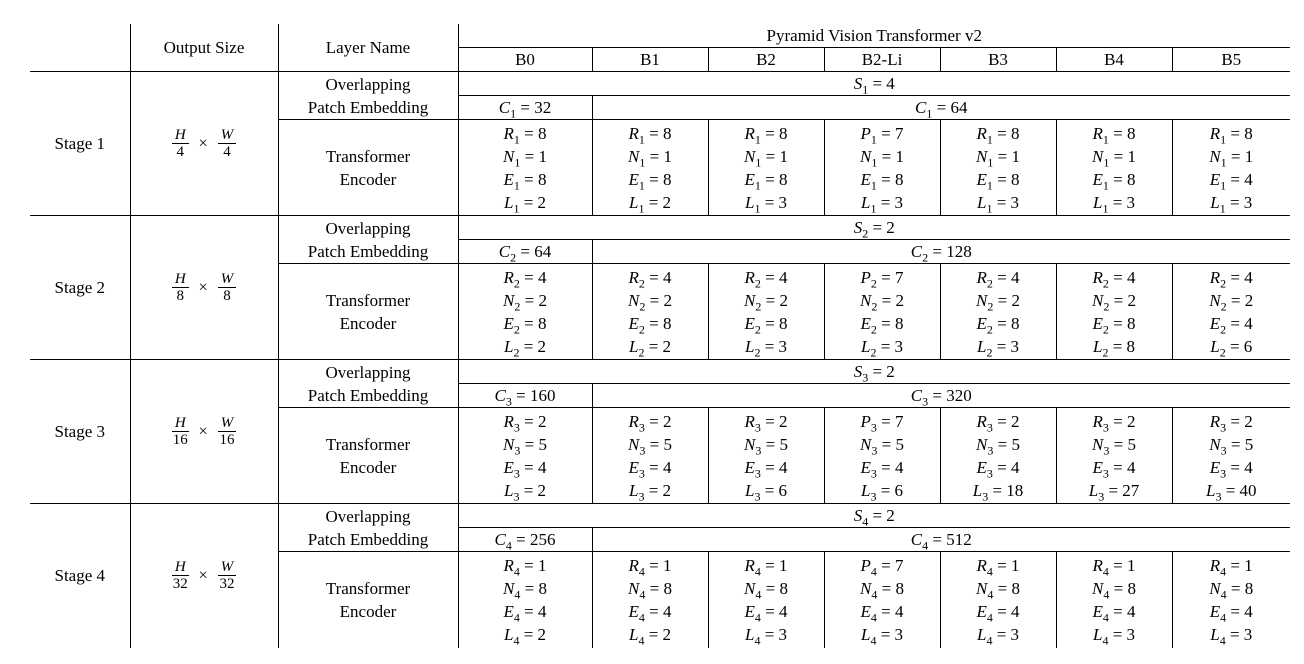 Image resolution: width=1304 pixels, height=664 pixels. I want to click on patch-stride-value: S4 = 2, so click(874, 515).